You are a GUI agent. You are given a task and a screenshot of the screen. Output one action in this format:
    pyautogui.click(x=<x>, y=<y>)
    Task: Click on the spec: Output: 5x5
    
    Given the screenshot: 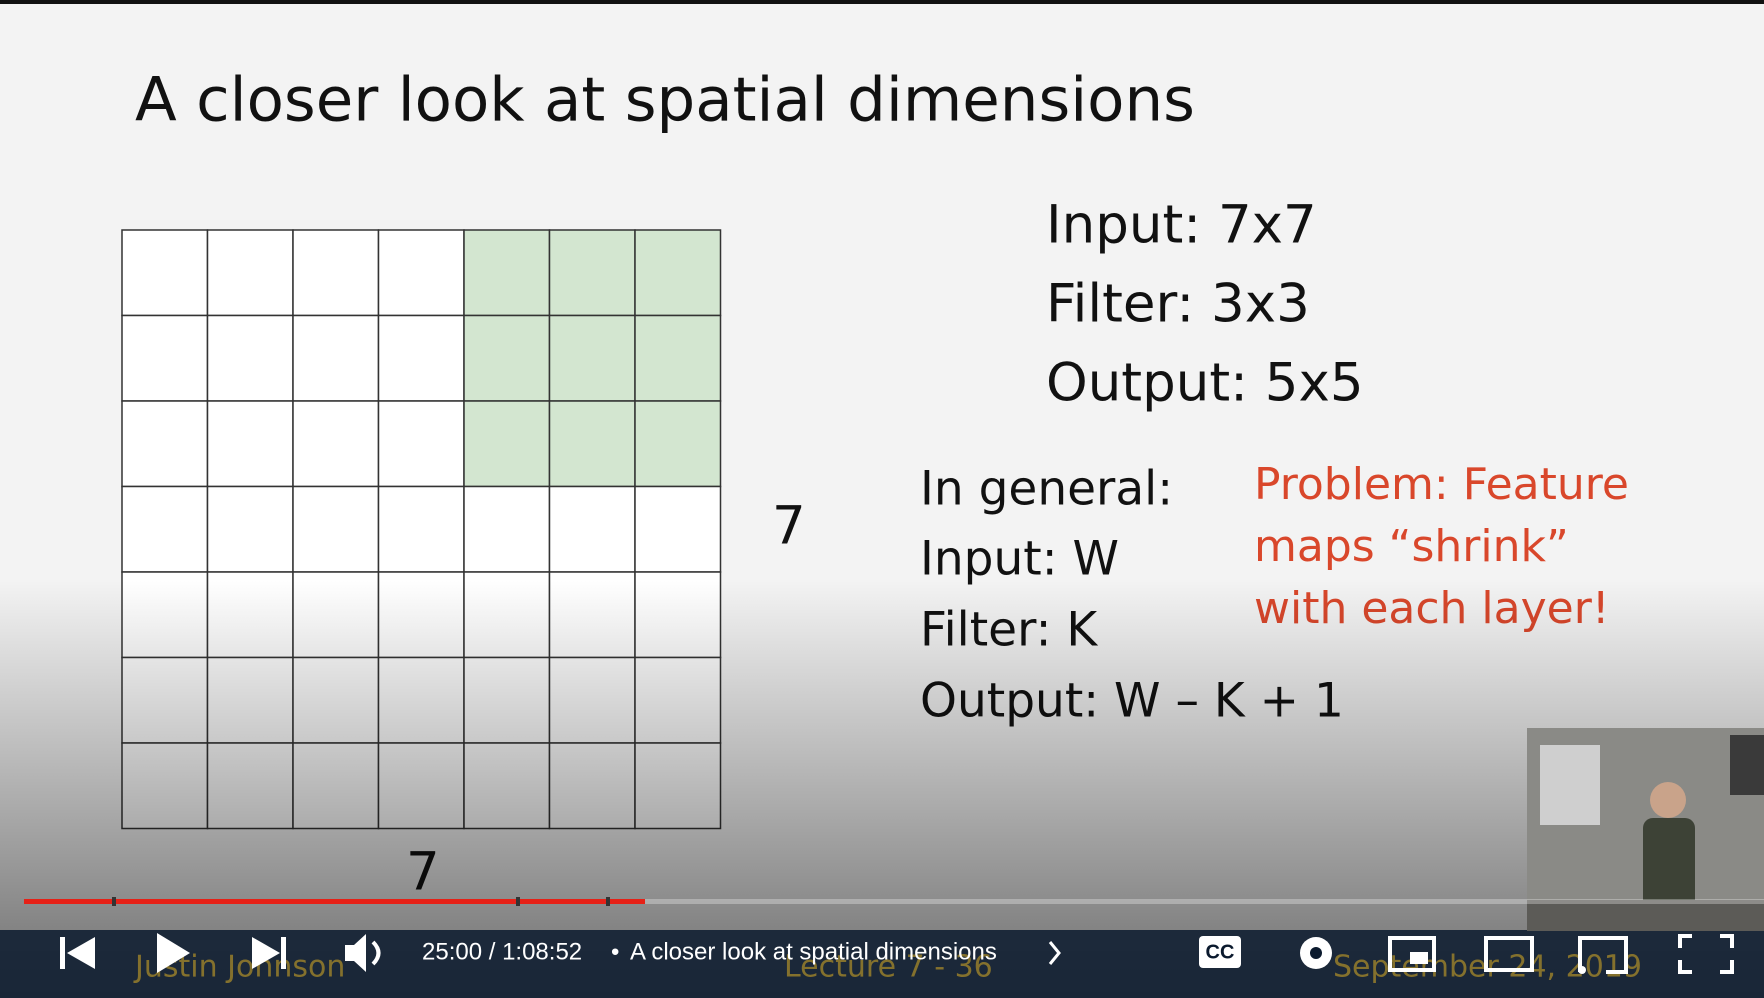 What is the action you would take?
    pyautogui.click(x=1205, y=383)
    